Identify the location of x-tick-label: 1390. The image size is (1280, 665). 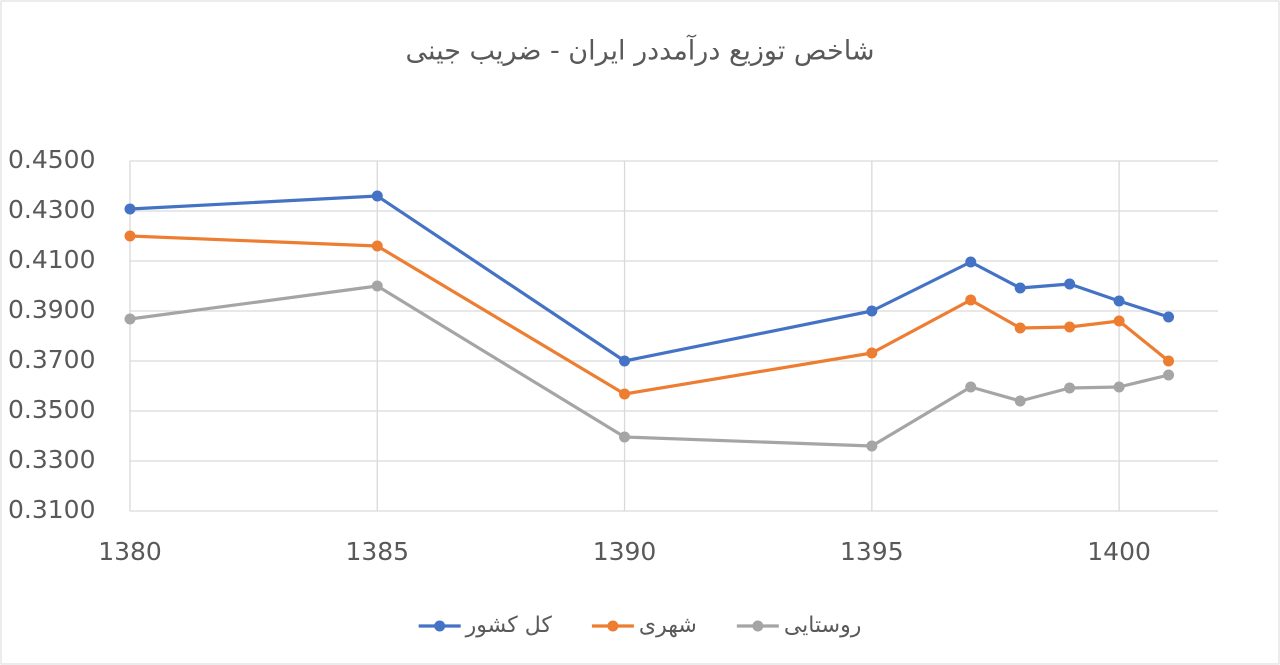
(625, 551).